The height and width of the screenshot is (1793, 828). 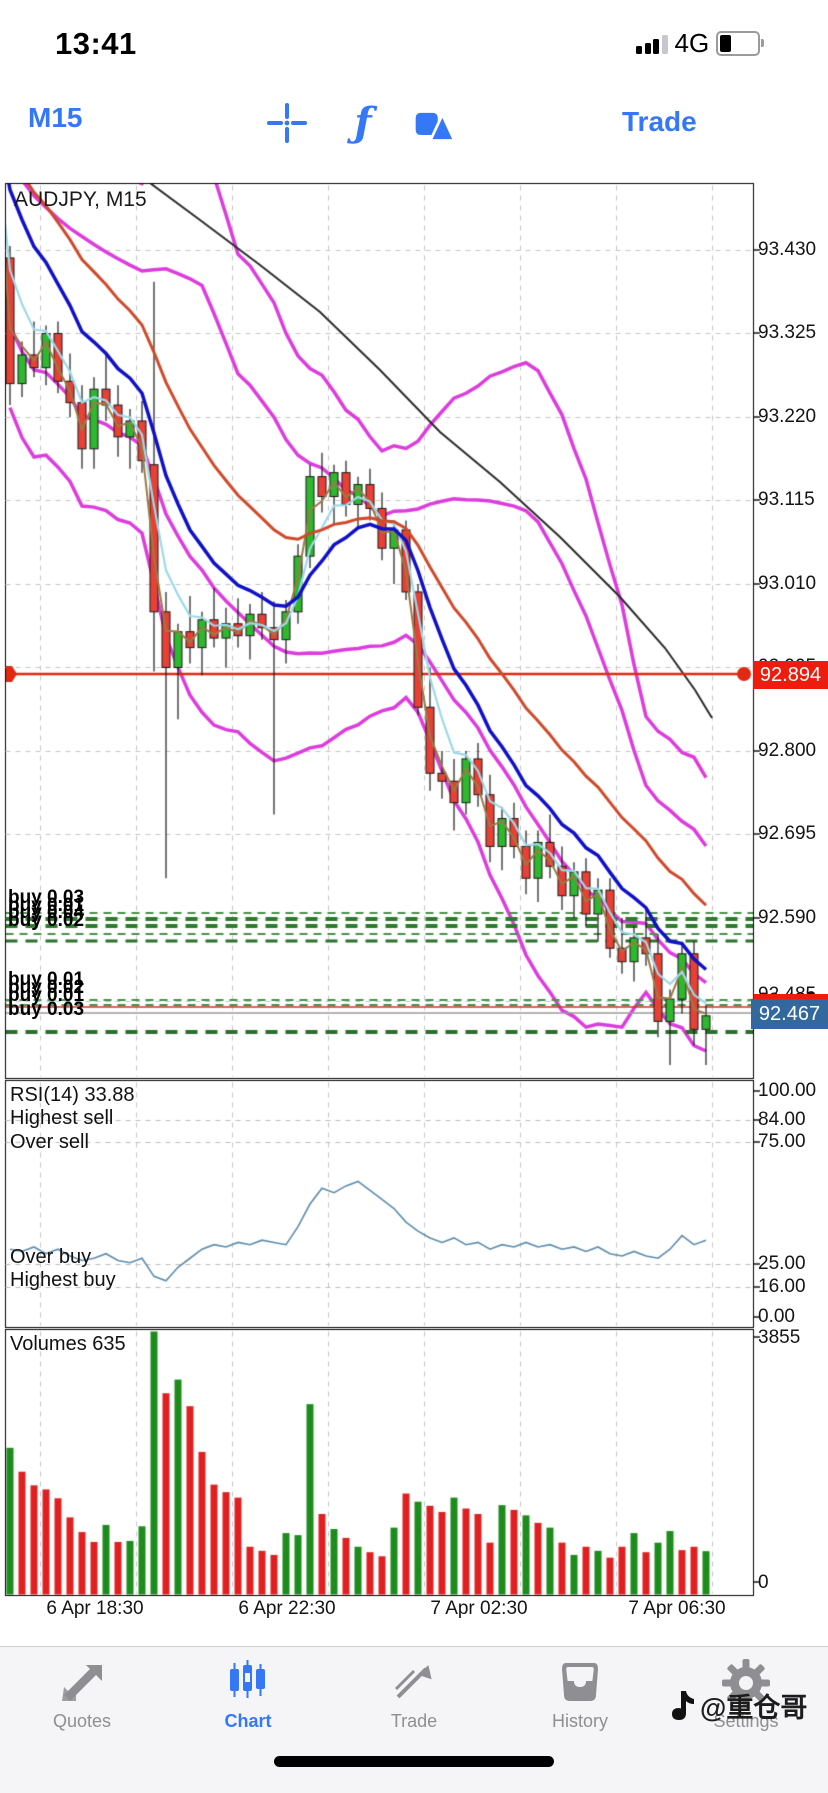 What do you see at coordinates (754, 1708) in the screenshot?
I see `watermark-text: @重仓哥` at bounding box center [754, 1708].